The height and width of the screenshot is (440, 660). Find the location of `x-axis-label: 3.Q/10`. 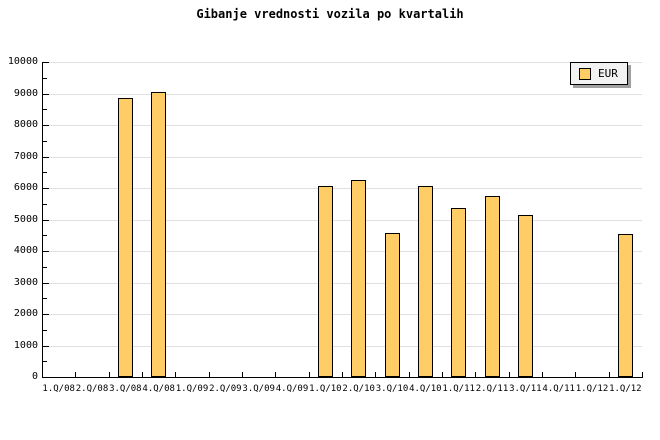

x-axis-label: 3.Q/10 is located at coordinates (392, 389).